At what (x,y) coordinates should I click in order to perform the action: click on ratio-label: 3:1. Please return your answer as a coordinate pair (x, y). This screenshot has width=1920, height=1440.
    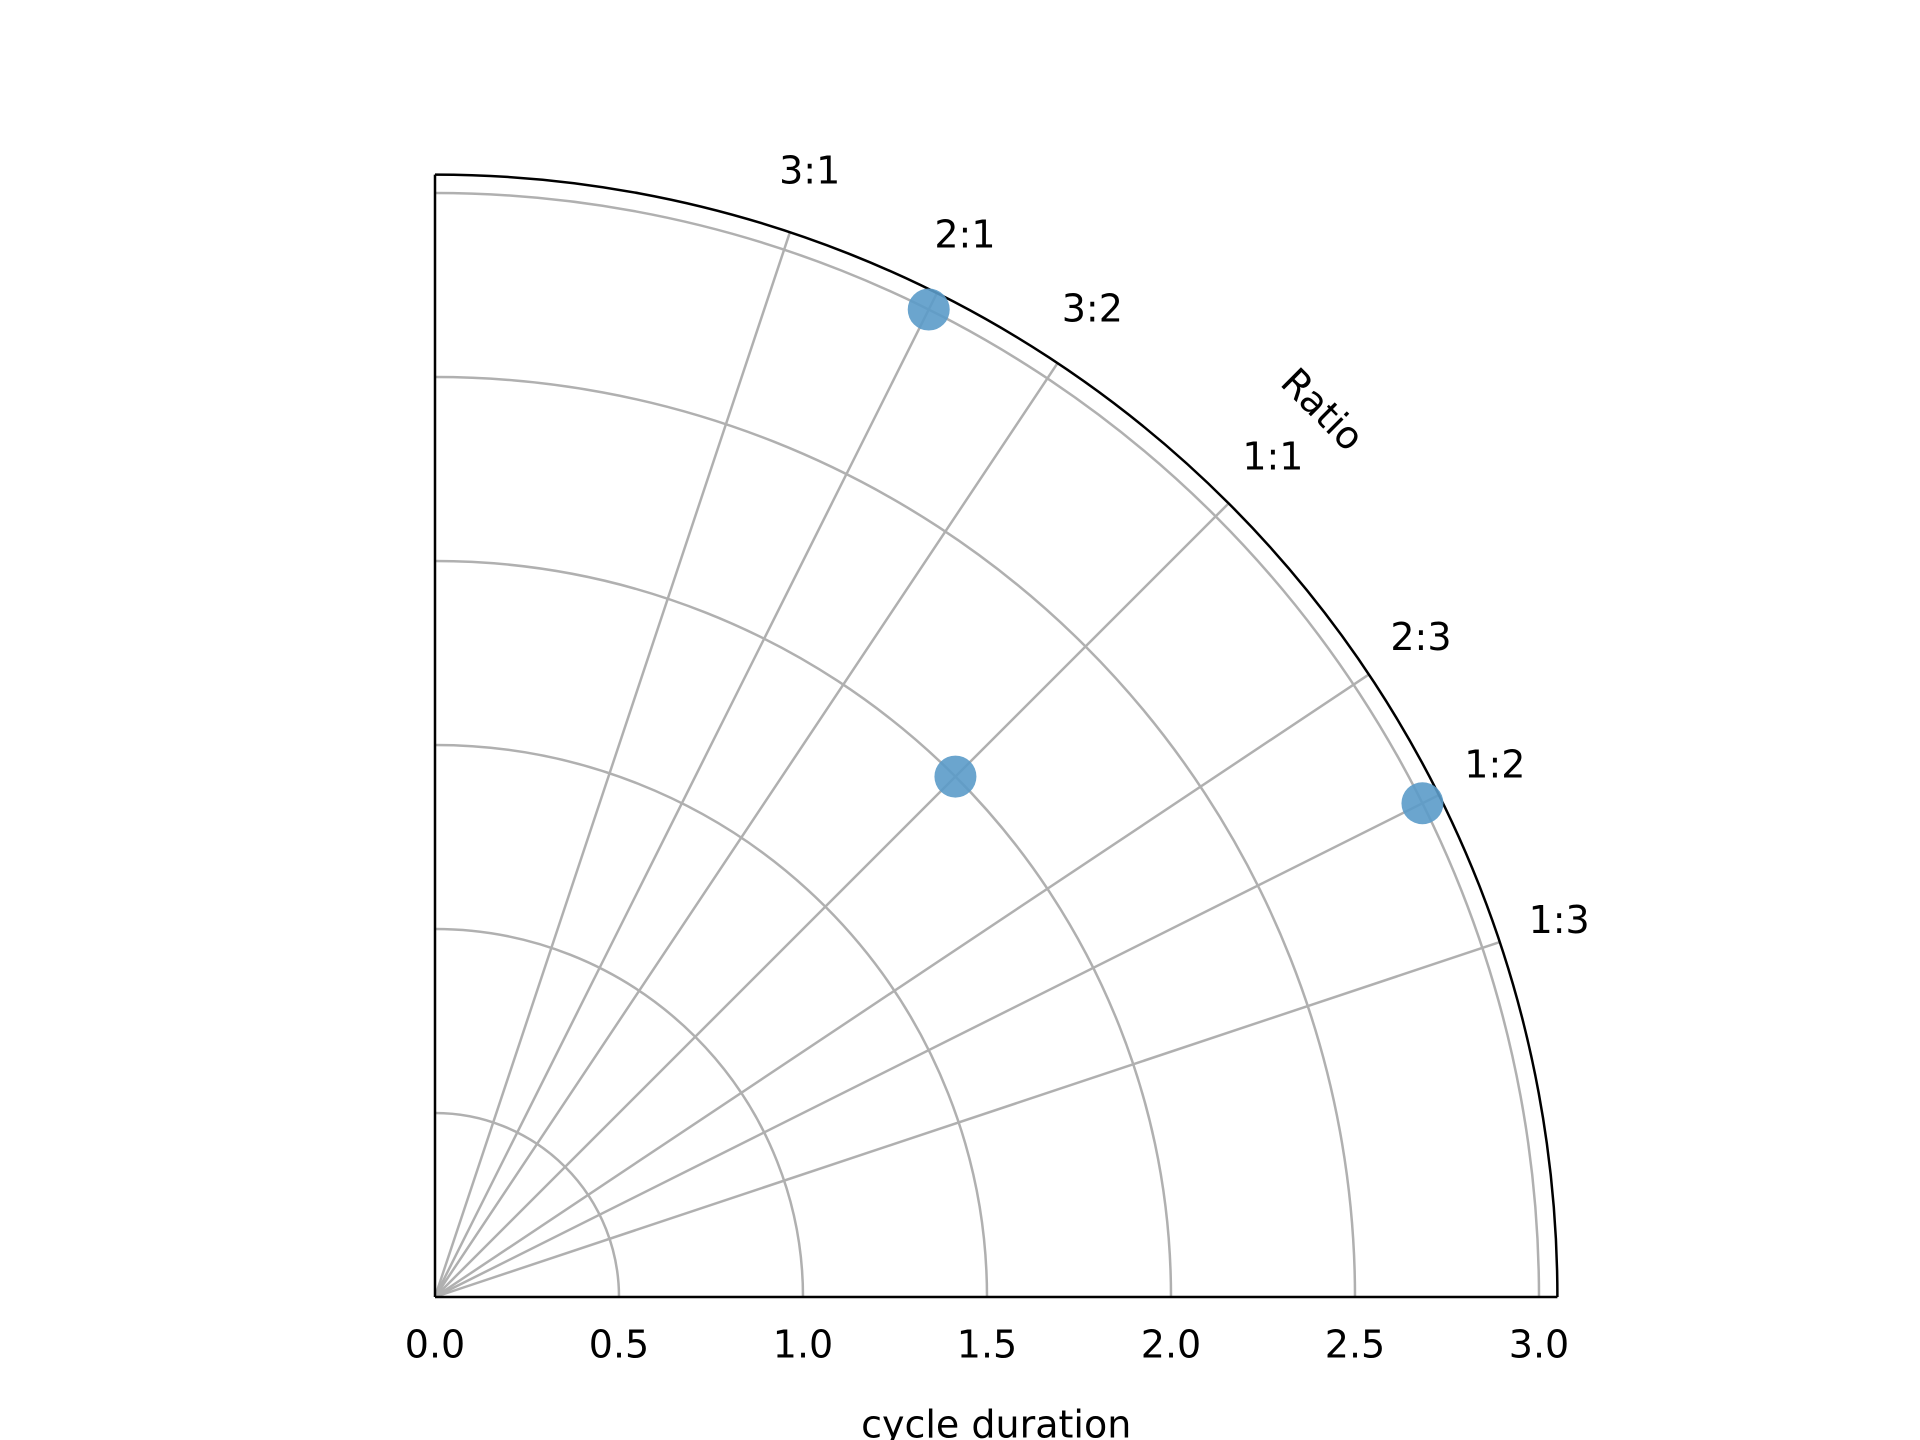
    Looking at the image, I should click on (809, 170).